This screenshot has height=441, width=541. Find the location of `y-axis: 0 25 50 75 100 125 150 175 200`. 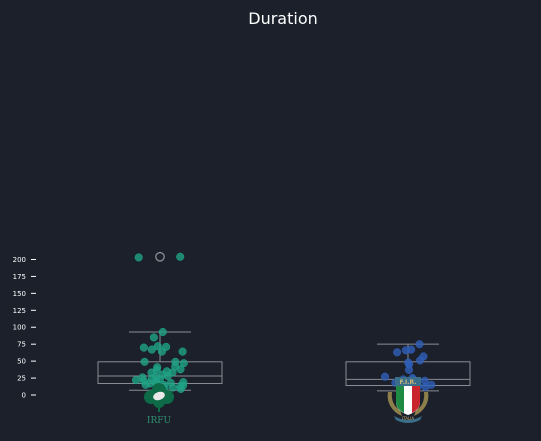

y-axis: 0 25 50 75 100 125 150 175 200 is located at coordinates (24, 328).